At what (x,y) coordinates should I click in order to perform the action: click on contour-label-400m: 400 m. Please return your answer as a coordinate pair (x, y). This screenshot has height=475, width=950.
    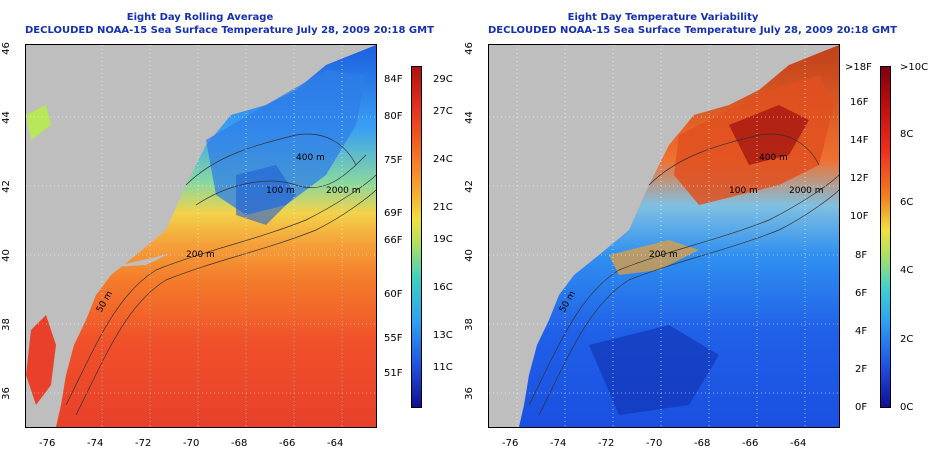
    Looking at the image, I should click on (310, 158).